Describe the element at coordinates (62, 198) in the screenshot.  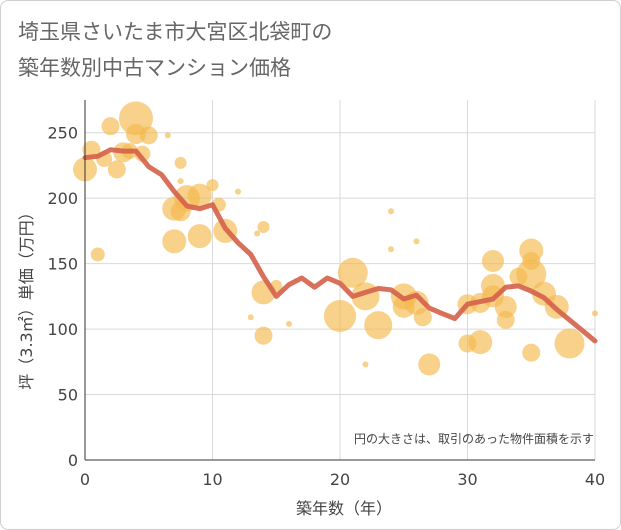
I see `y-tick-label-200: 200` at that location.